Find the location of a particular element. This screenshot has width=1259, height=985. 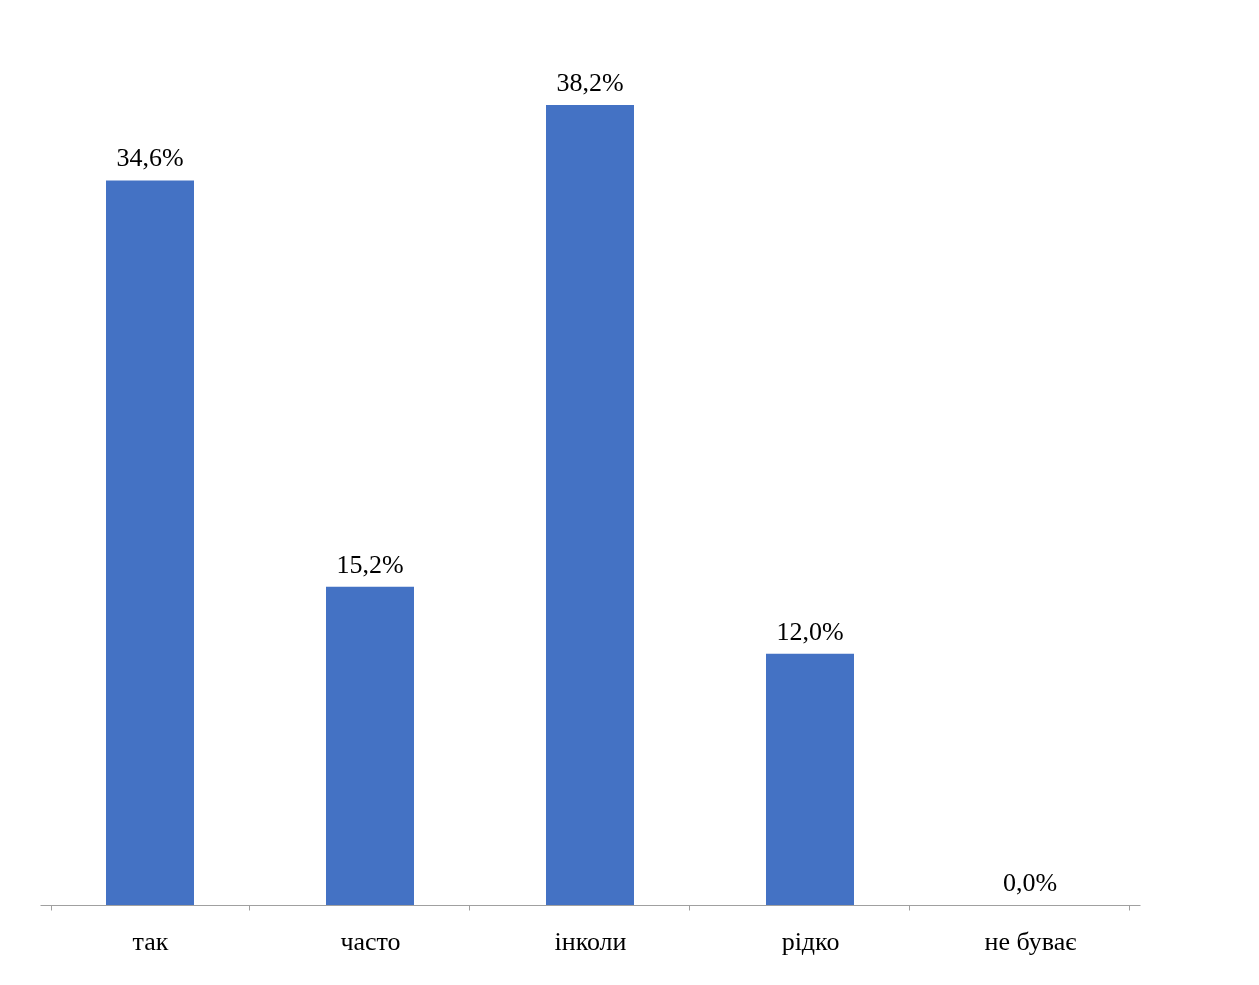

x-tick-label: рідко is located at coordinates (810, 941).